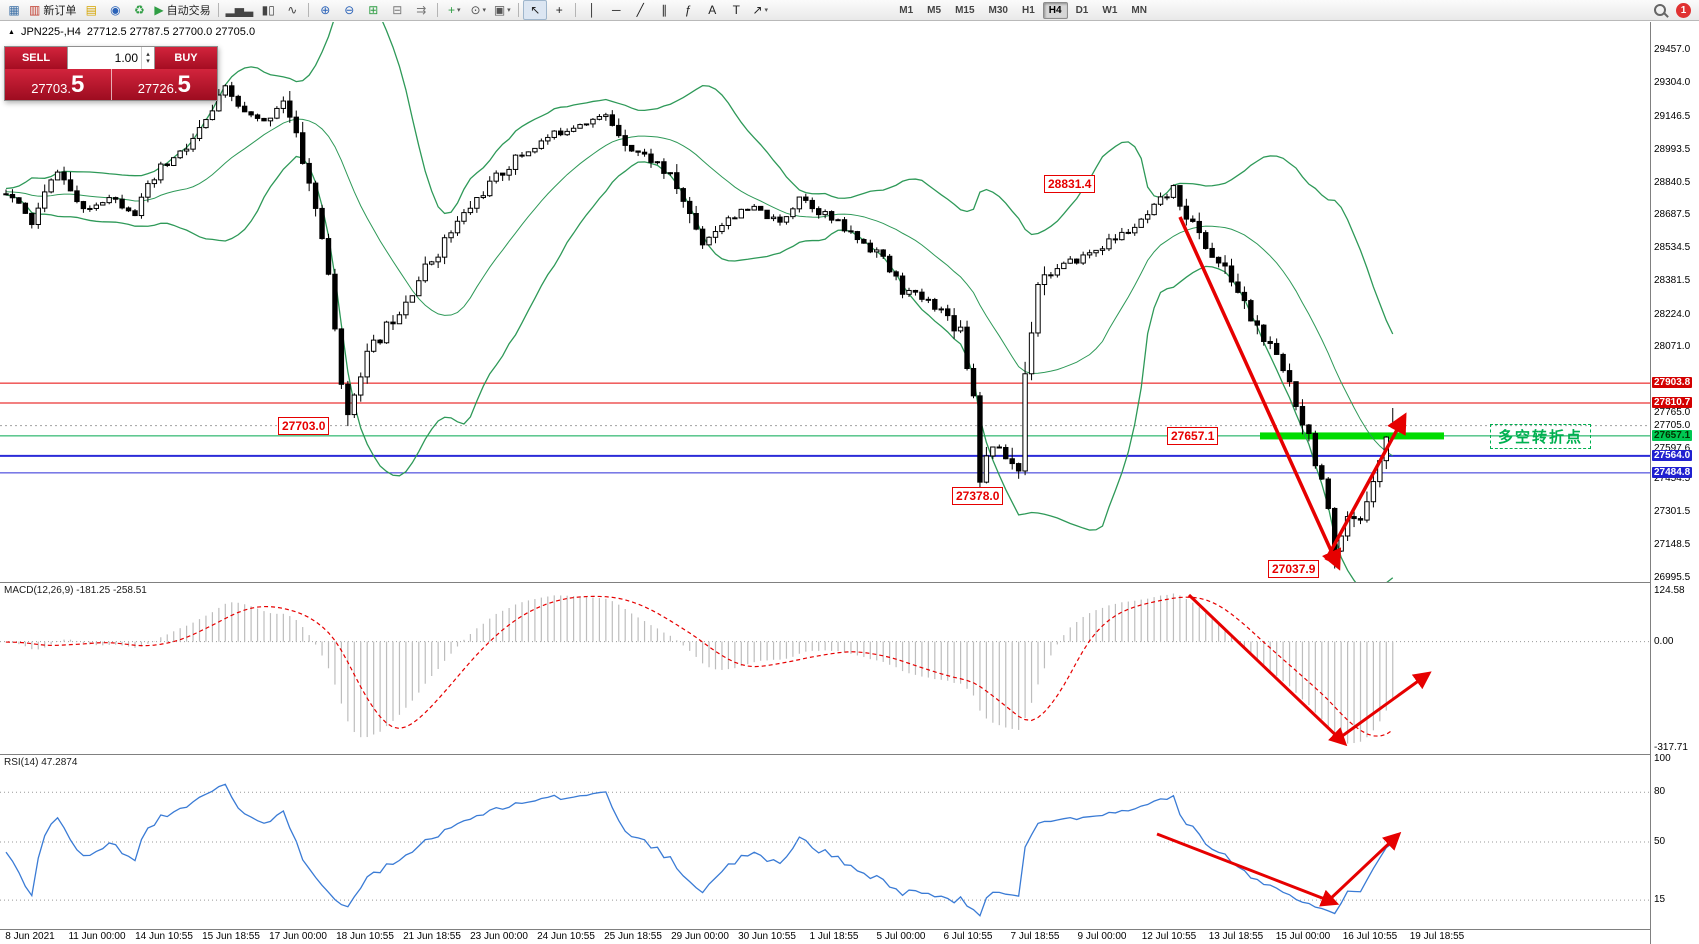  Describe the element at coordinates (53, 10) in the screenshot. I see `new-order-button: ▥ 新订单` at that location.